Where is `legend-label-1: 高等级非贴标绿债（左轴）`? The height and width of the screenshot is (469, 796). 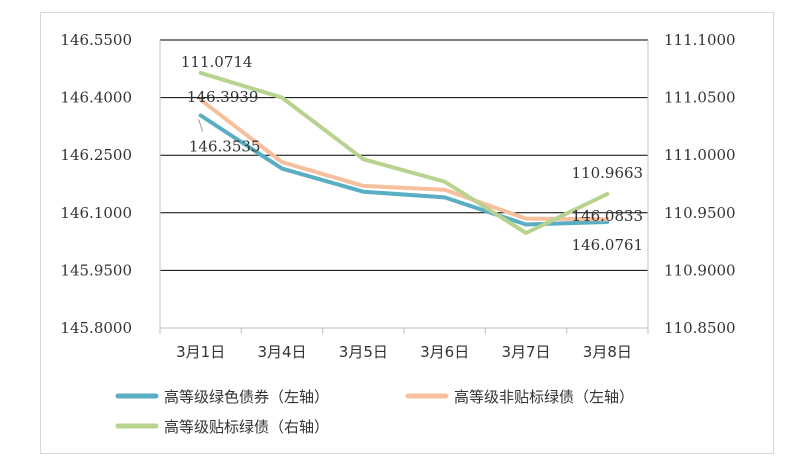 legend-label-1: 高等级非贴标绿债（左轴） is located at coordinates (544, 397).